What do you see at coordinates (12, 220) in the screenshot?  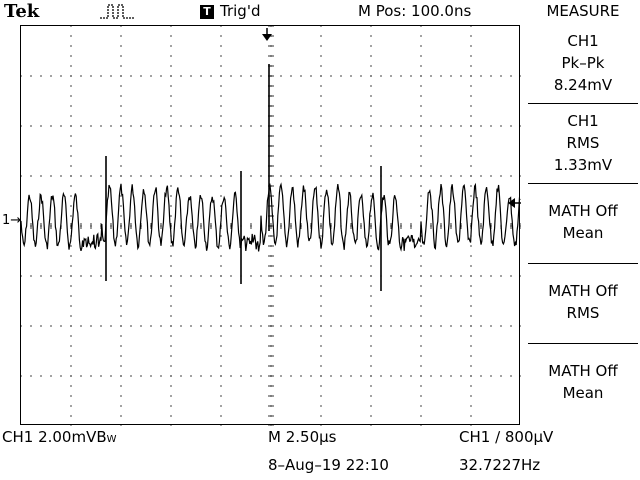 I see `channel-1-marker: 1→` at bounding box center [12, 220].